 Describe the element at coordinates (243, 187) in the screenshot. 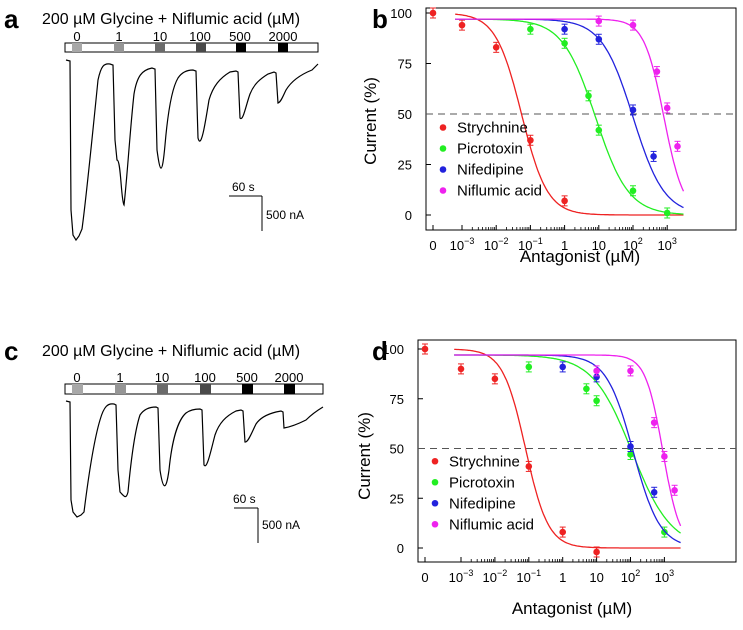

I see `scale-bar-time-label: 60 s` at that location.